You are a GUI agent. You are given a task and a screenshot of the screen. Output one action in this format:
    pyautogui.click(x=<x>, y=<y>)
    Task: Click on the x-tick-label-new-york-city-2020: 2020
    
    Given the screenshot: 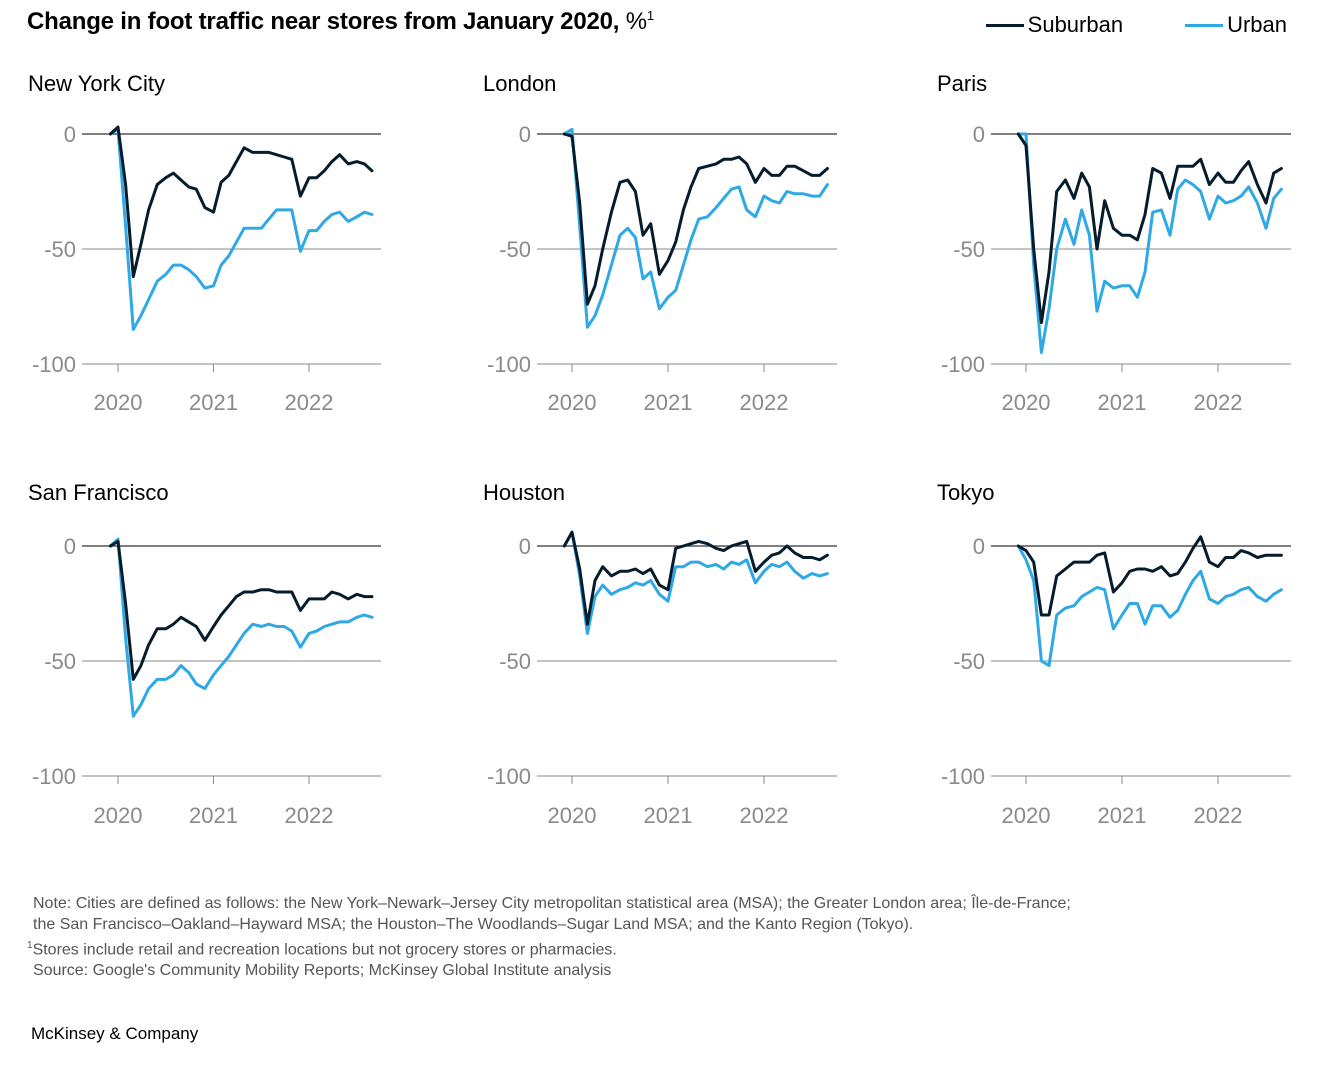 What is the action you would take?
    pyautogui.click(x=118, y=402)
    